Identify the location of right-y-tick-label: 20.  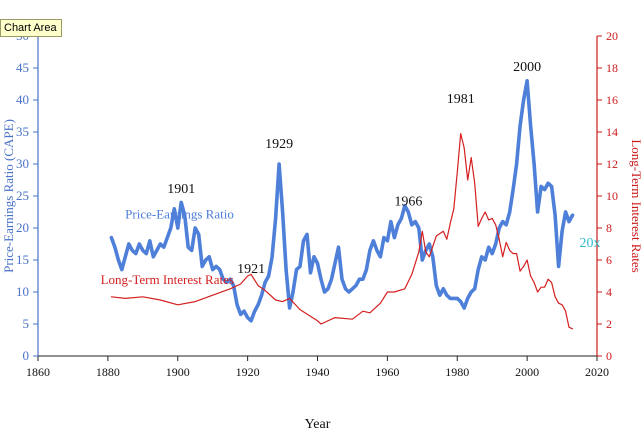
(612, 36).